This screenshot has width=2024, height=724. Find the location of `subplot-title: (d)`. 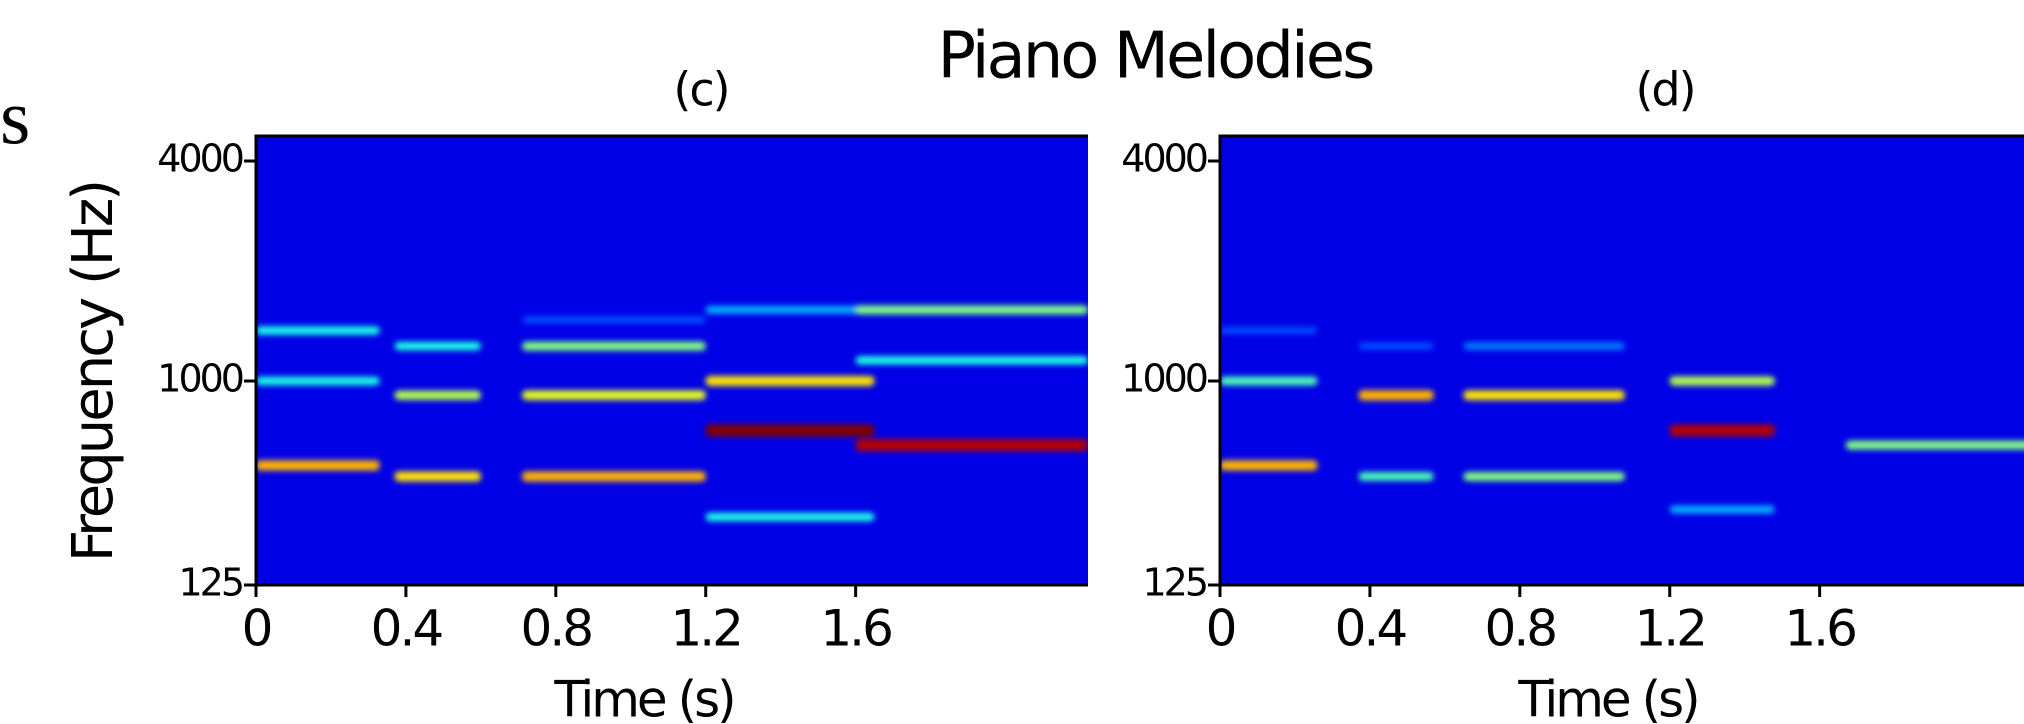

subplot-title: (d) is located at coordinates (1664, 90).